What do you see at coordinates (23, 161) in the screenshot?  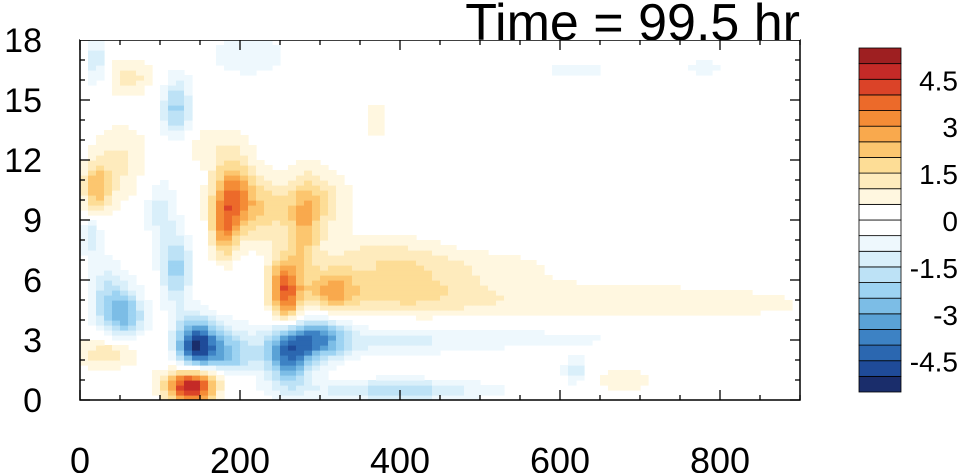 I see `y-tick-label: 12` at bounding box center [23, 161].